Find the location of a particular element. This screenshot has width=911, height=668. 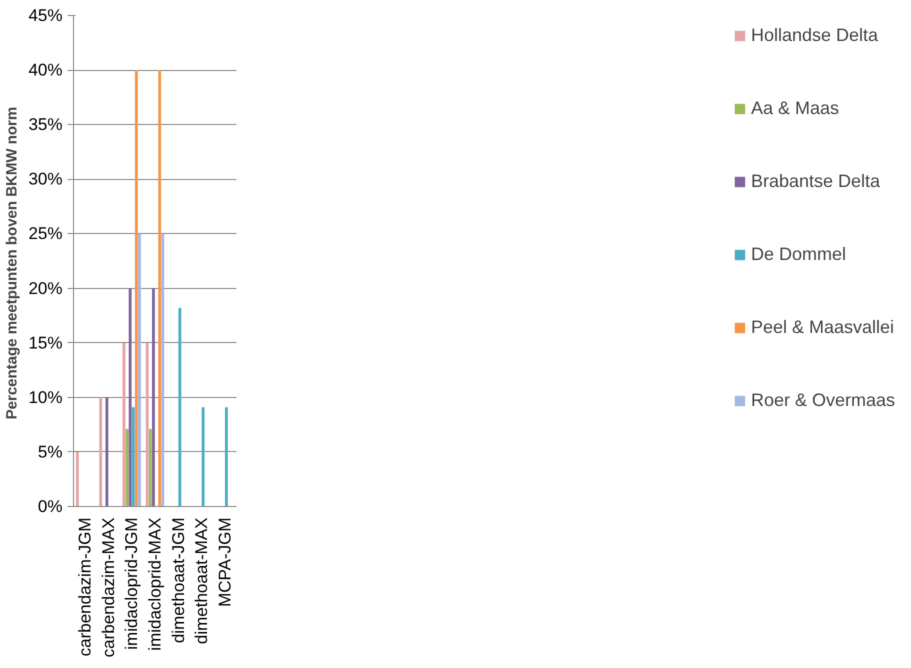

x-tick-label: imidacloprid-JGM is located at coordinates (132, 584).